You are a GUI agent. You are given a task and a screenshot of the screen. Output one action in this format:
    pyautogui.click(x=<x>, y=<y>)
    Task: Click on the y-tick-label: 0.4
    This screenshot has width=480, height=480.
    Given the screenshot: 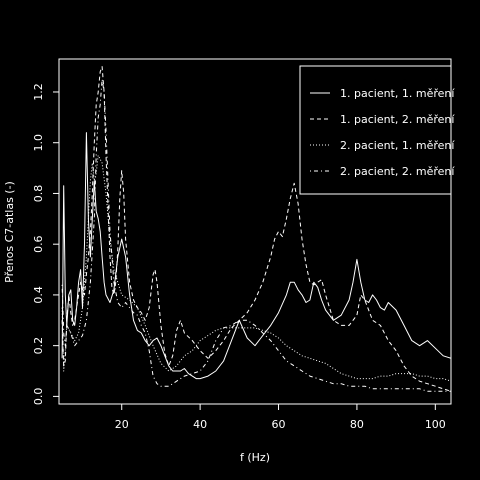 What is the action you would take?
    pyautogui.click(x=38, y=295)
    